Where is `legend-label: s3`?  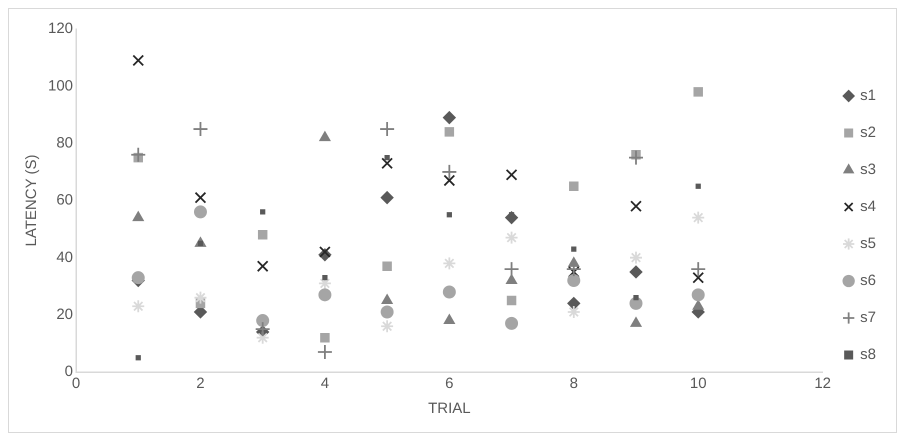
legend-label: s3 is located at coordinates (868, 169).